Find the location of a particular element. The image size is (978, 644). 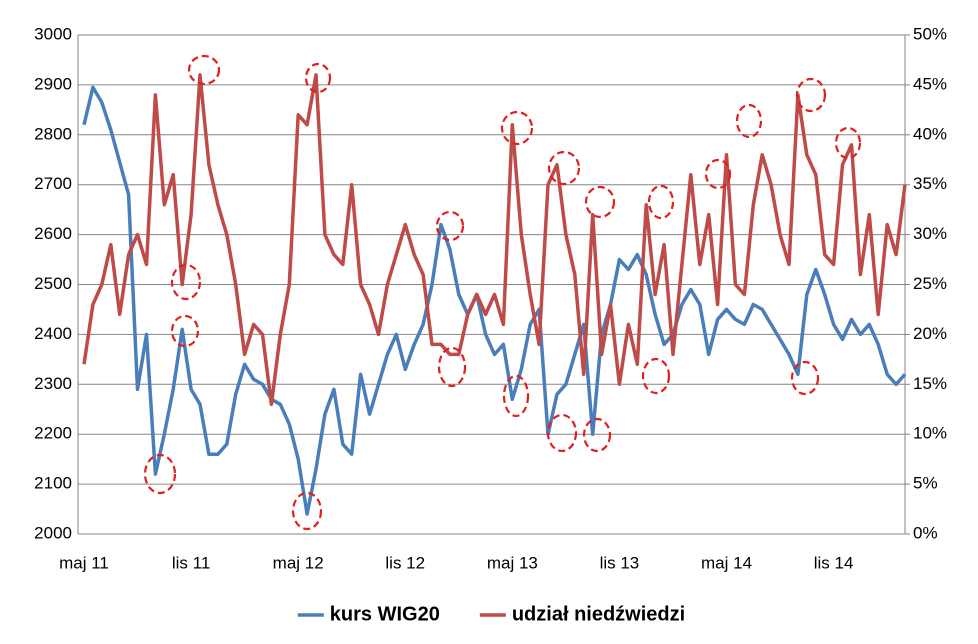

y2-tick-label: 20% is located at coordinates (930, 333).